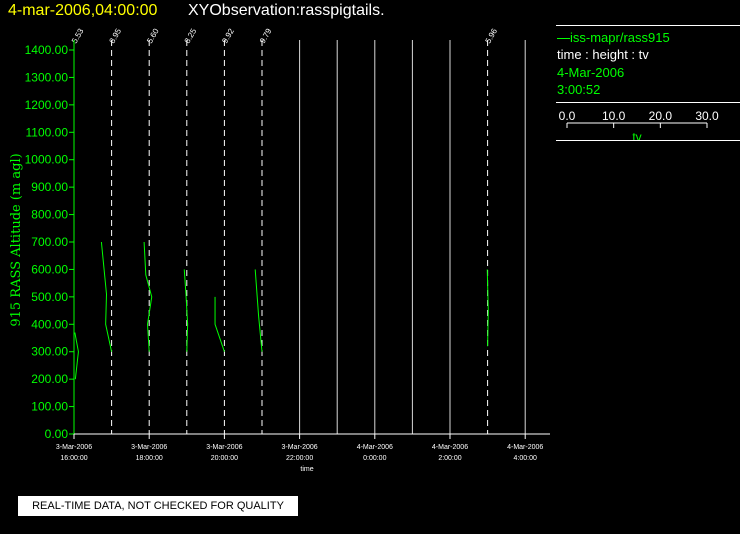  Describe the element at coordinates (579, 89) in the screenshot. I see `legend-time: 3:00:52` at that location.